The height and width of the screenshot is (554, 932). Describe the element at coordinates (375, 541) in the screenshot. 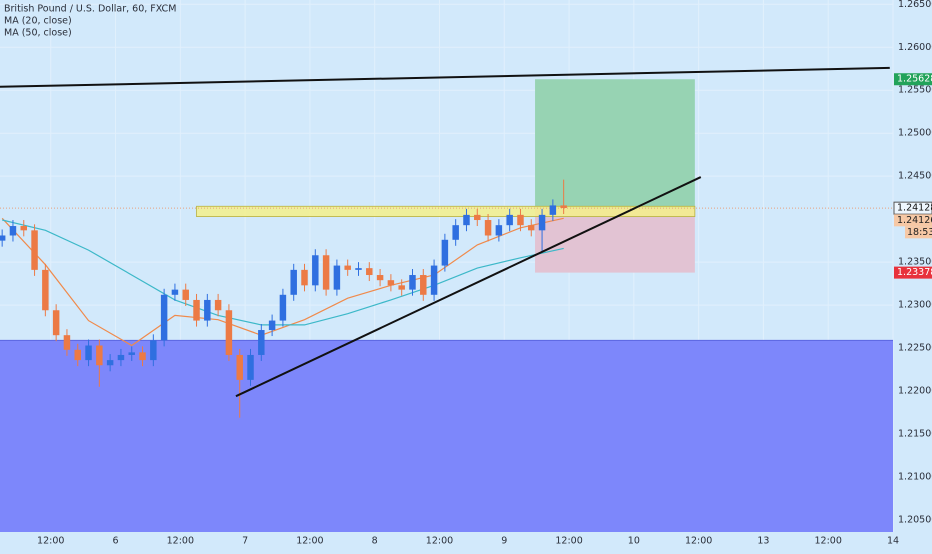

I see `x-tick-label: 8` at that location.